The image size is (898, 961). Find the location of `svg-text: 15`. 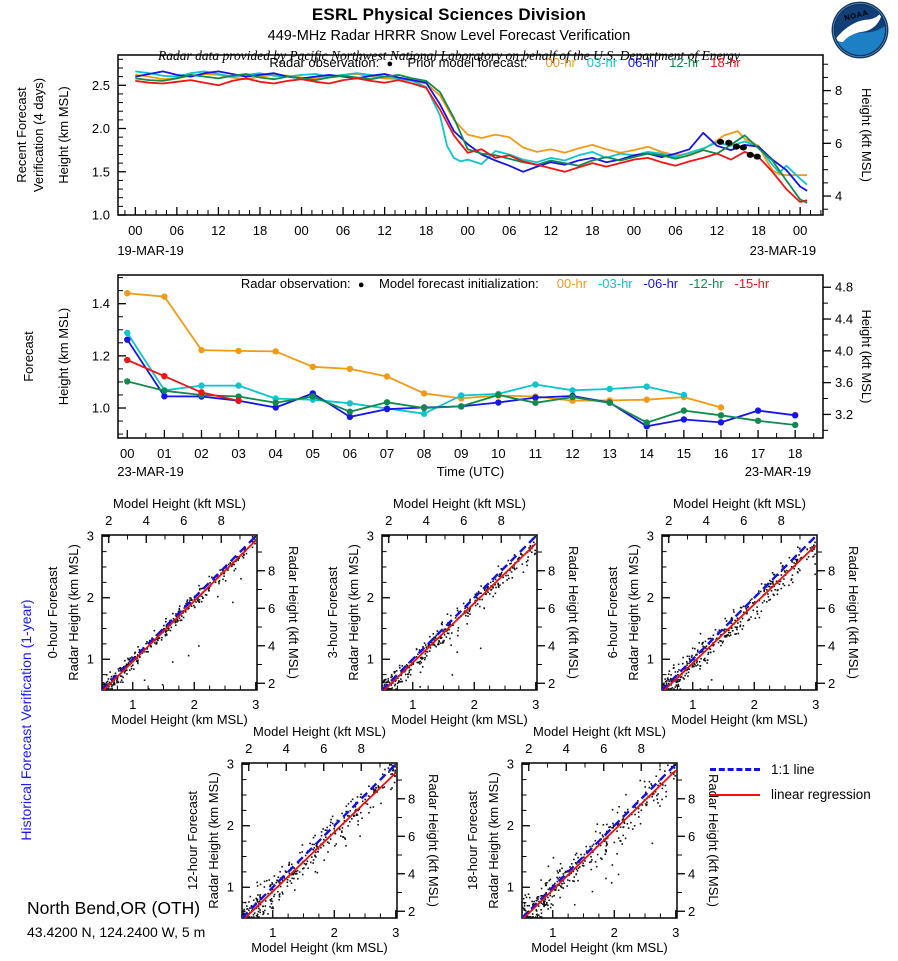

svg-text: 15 is located at coordinates (684, 453).